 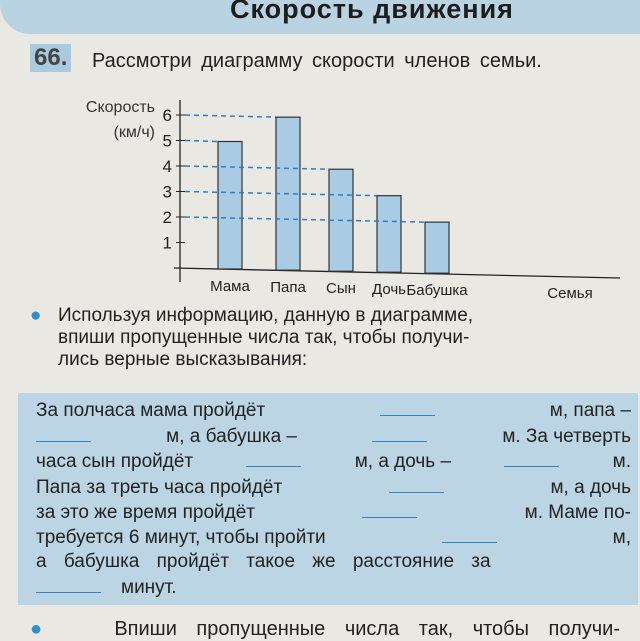 I want to click on y-tick-label: 4, so click(x=167, y=166).